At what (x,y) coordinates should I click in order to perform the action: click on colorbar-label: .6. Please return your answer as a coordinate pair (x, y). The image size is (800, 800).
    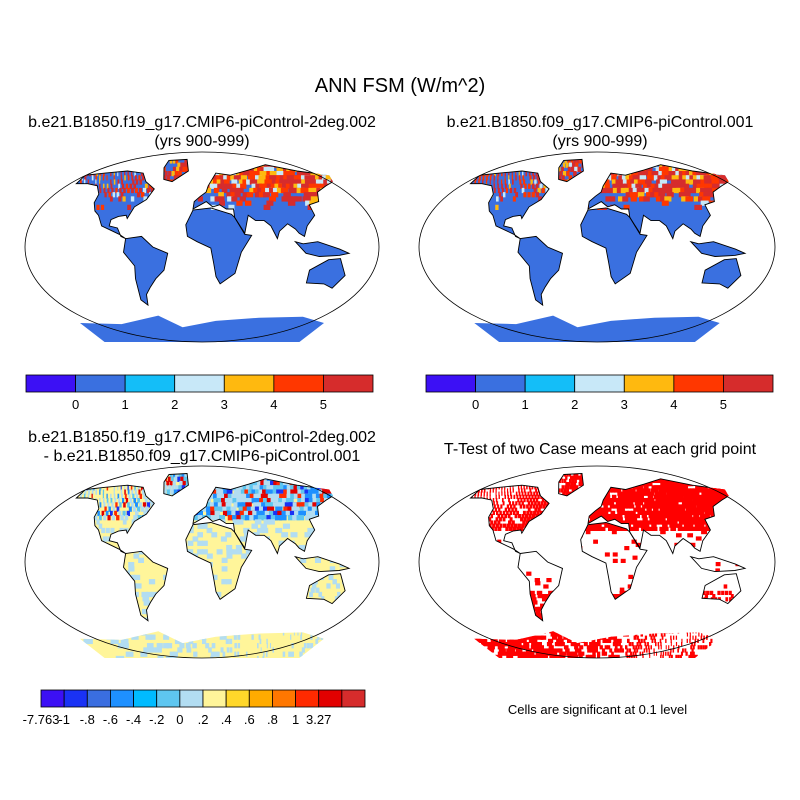
    Looking at the image, I should click on (249, 719).